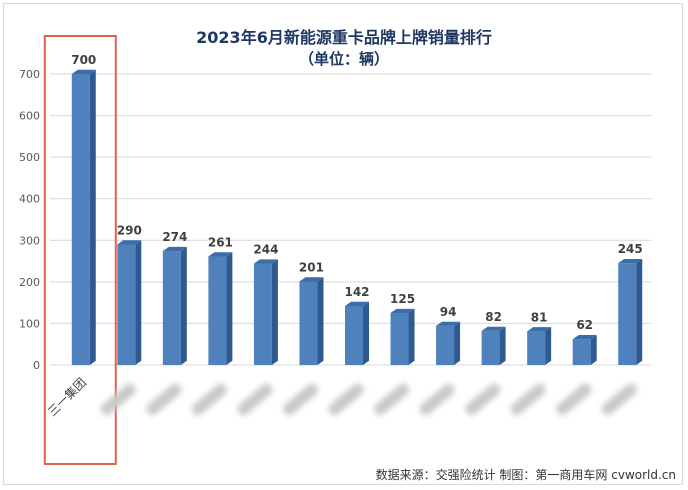 The image size is (688, 490). I want to click on data-label: 82, so click(493, 317).